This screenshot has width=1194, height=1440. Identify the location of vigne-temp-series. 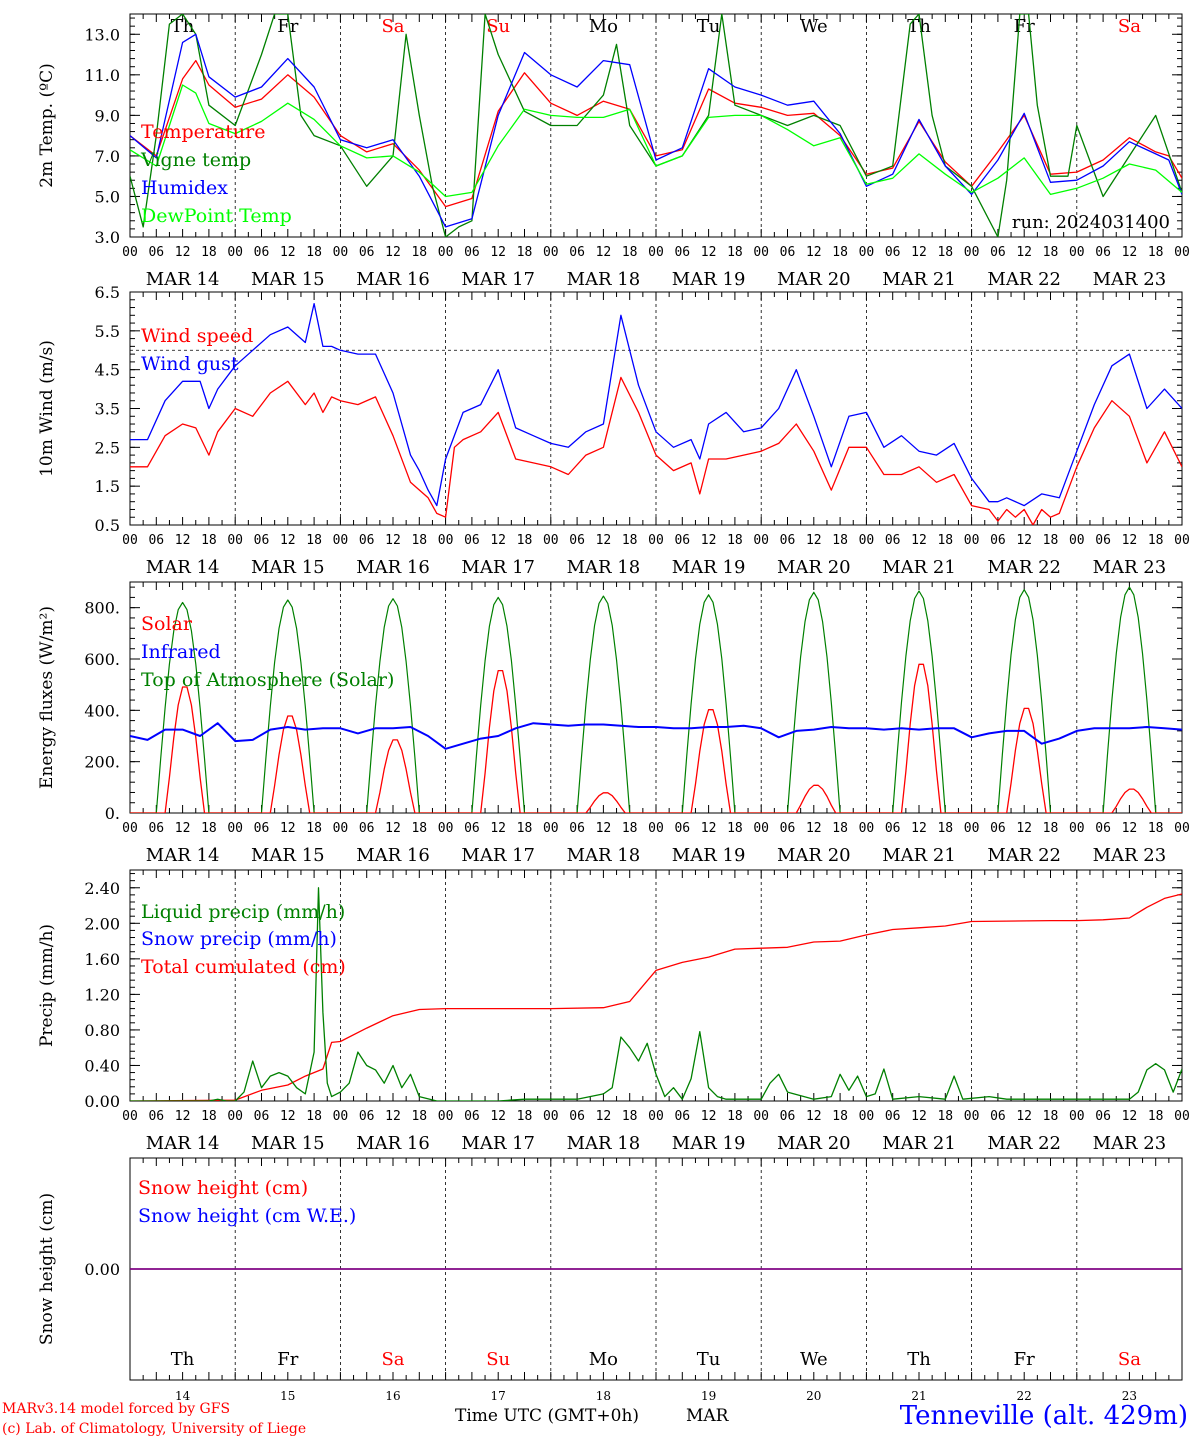
(656, 125).